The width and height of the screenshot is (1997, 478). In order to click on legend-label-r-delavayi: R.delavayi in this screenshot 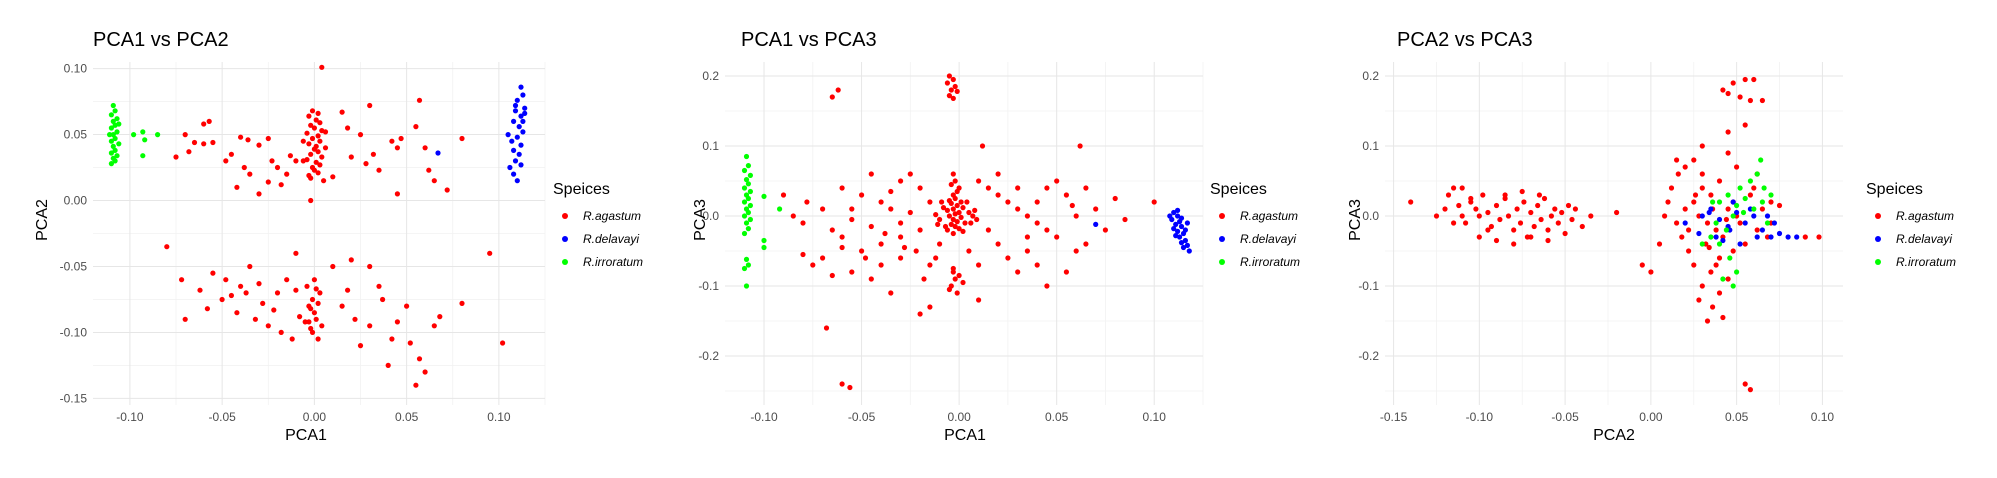, I will do `click(1924, 239)`.